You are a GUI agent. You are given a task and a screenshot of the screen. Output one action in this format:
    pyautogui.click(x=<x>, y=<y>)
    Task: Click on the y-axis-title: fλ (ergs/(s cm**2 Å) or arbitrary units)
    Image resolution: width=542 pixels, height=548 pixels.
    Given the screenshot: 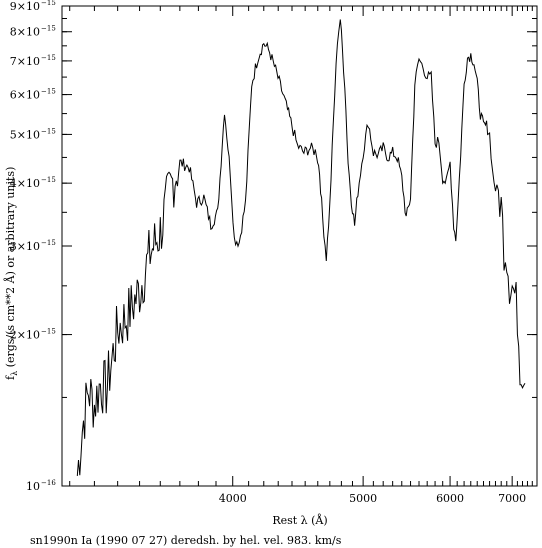 What is the action you would take?
    pyautogui.click(x=11, y=273)
    